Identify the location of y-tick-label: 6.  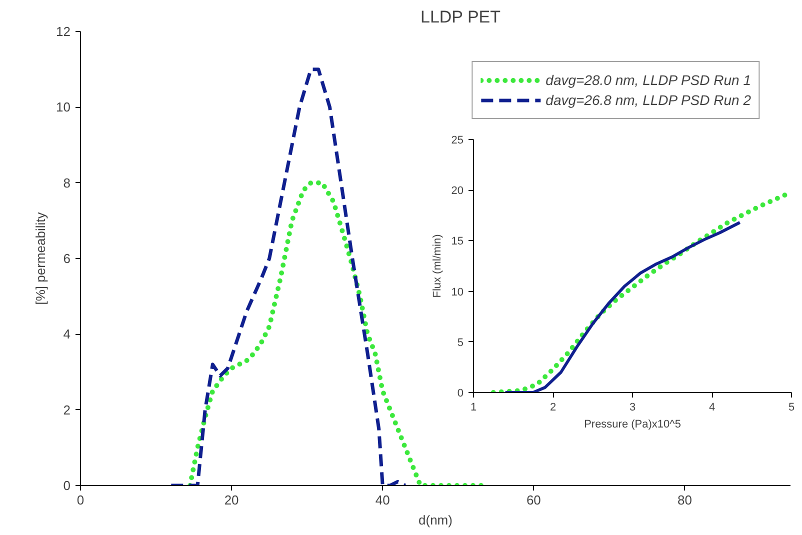
(67, 258).